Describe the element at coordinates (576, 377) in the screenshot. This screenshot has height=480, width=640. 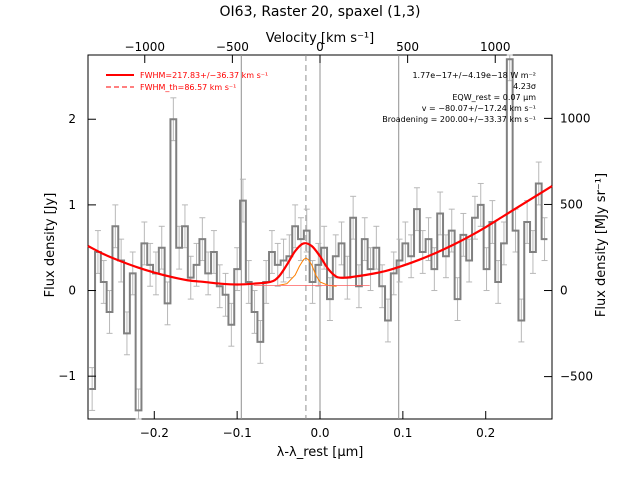
I see `right-tick-label: −500` at that location.